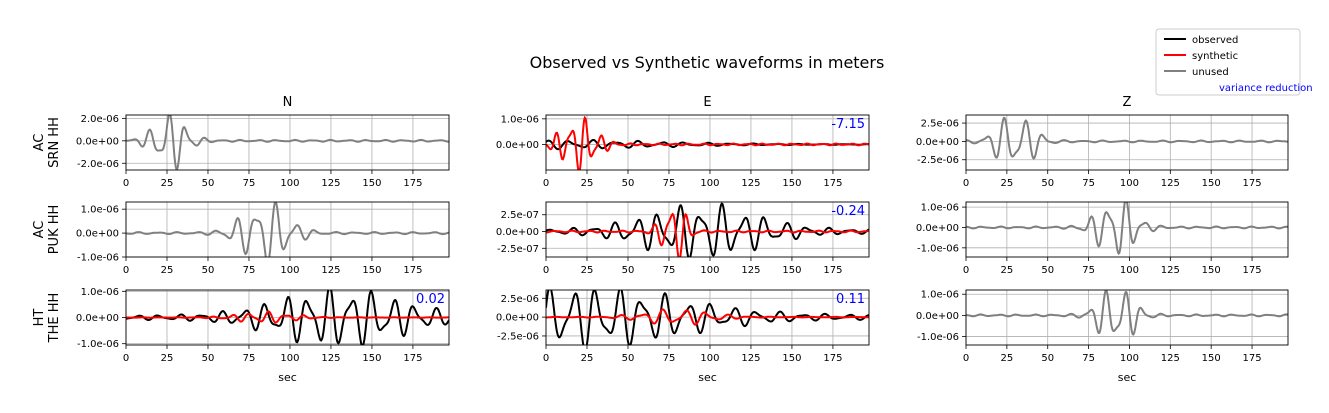 This screenshot has width=1329, height=413. I want to click on station-name: SRN HH, so click(54, 142).